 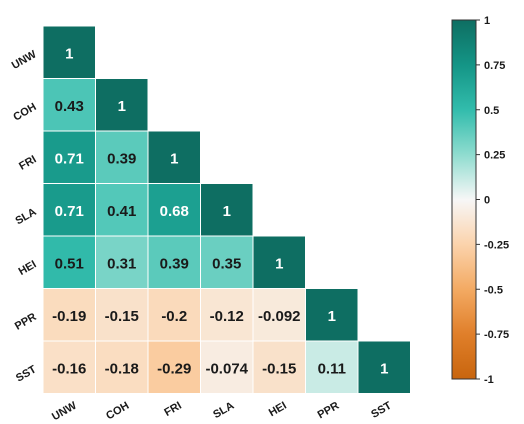 I want to click on column-label-FRI: FRI, so click(x=172, y=409).